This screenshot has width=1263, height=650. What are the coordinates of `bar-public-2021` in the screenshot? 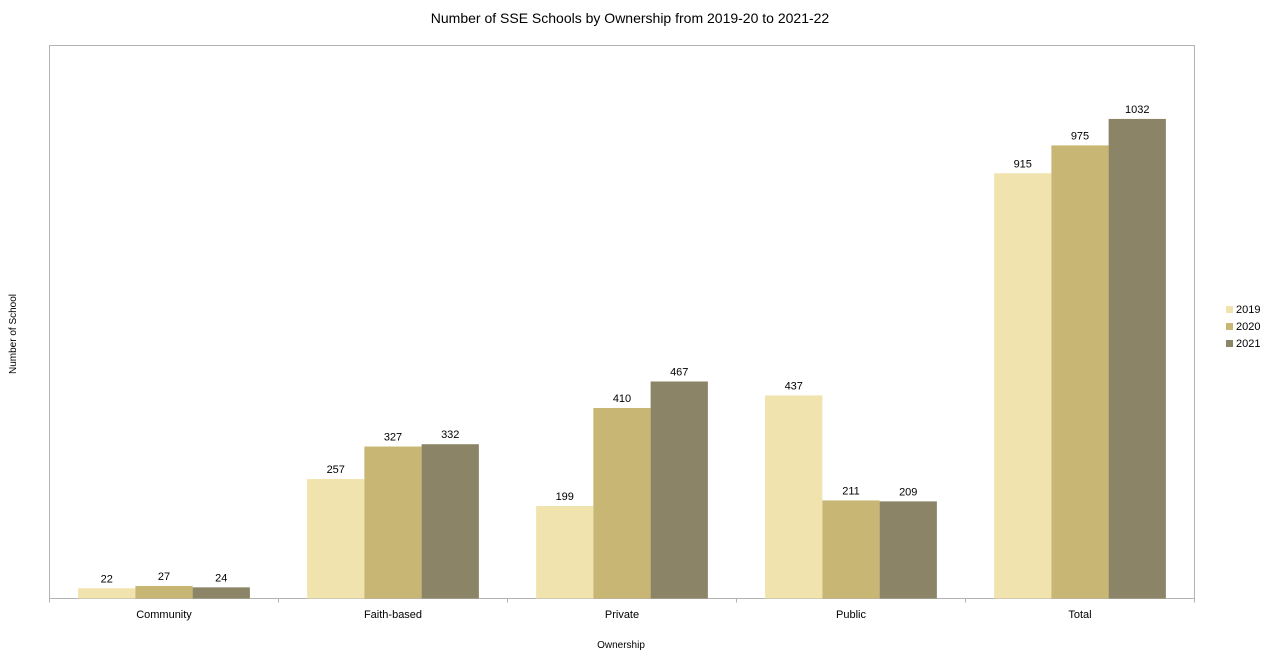 It's located at (908, 550).